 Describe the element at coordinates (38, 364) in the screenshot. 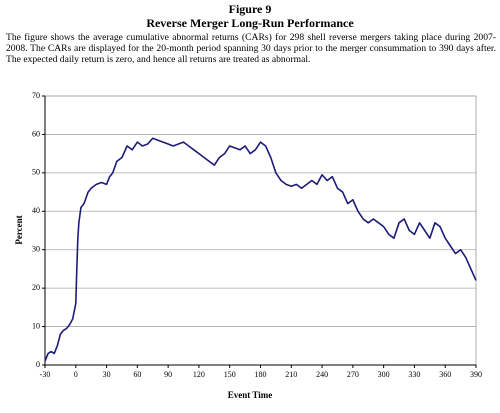

I see `y-tick-label: 0` at that location.